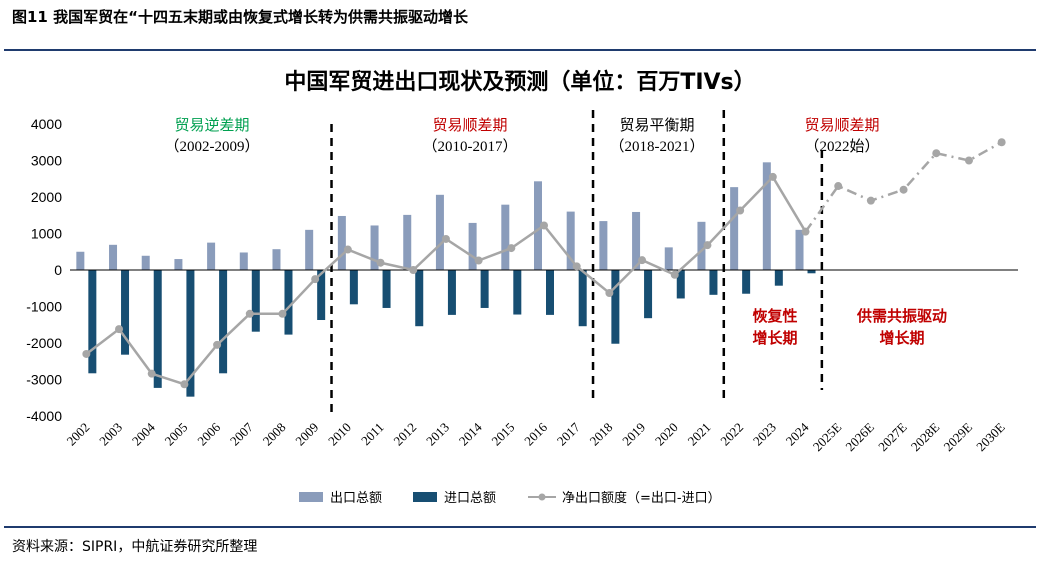 This screenshot has width=1050, height=561. What do you see at coordinates (520, 50) in the screenshot?
I see `top-rule` at bounding box center [520, 50].